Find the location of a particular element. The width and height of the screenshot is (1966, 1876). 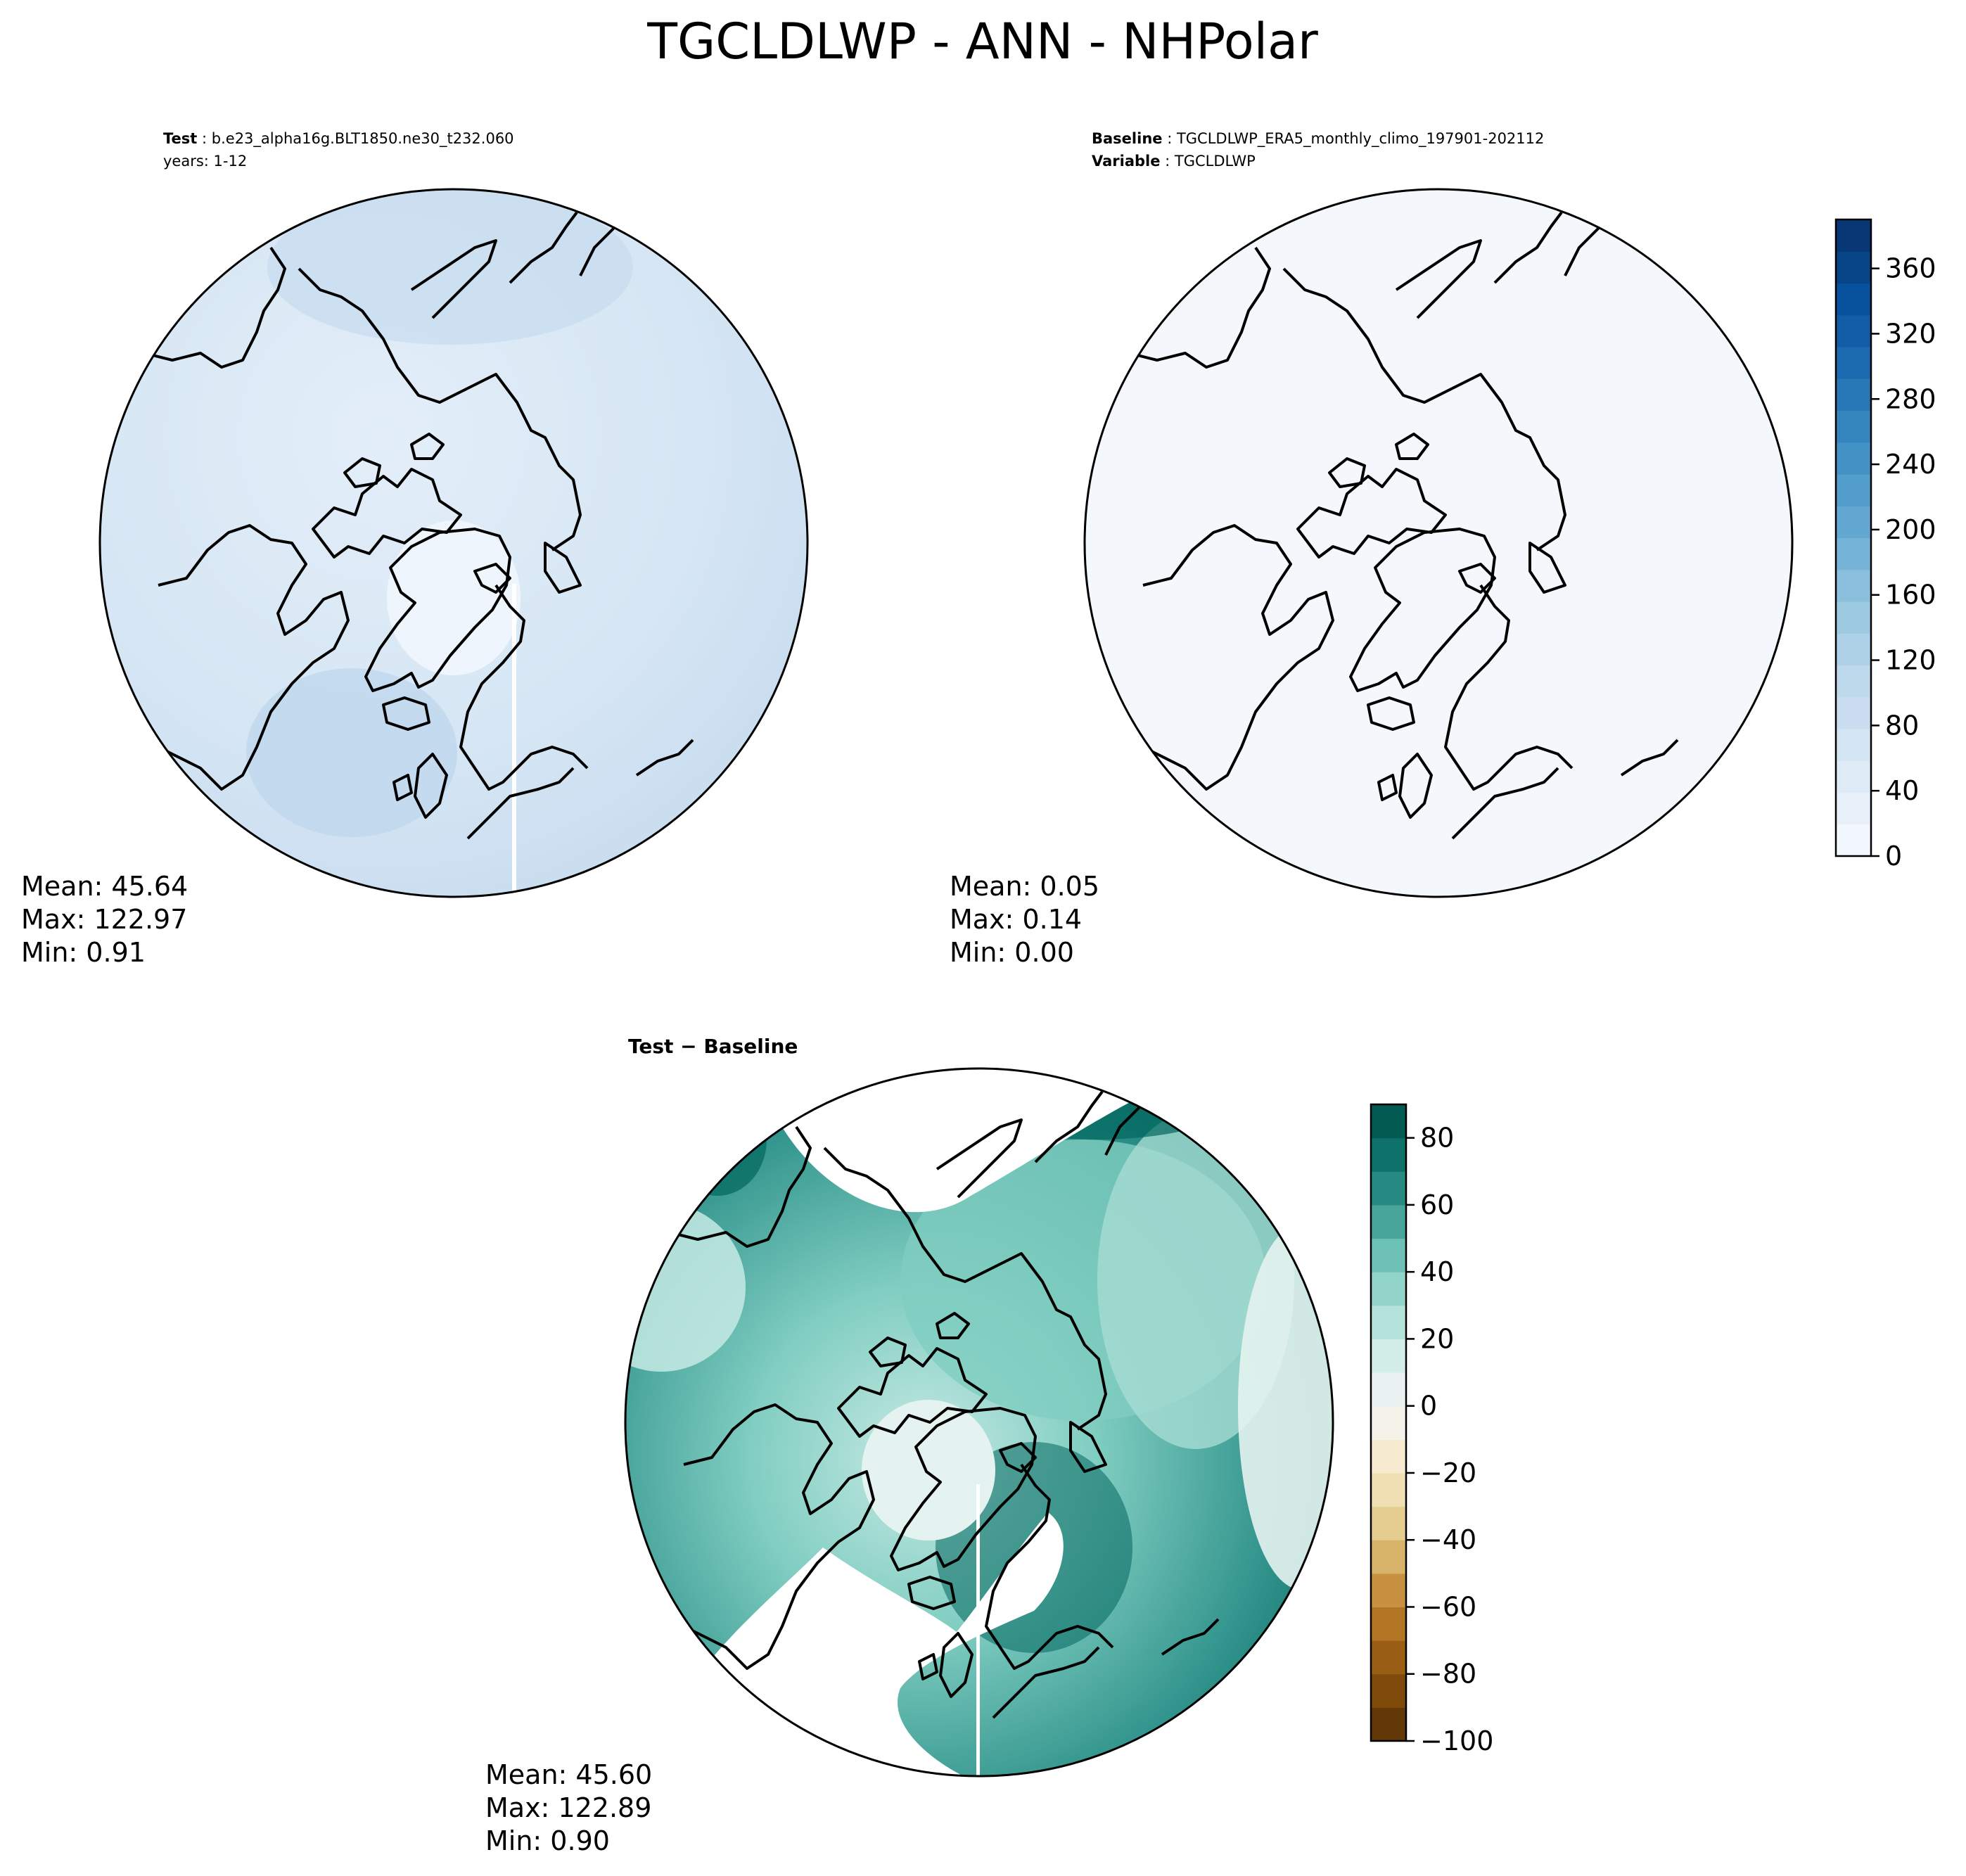

diff-stat-mean: Mean: 45.60 is located at coordinates (568, 1775).